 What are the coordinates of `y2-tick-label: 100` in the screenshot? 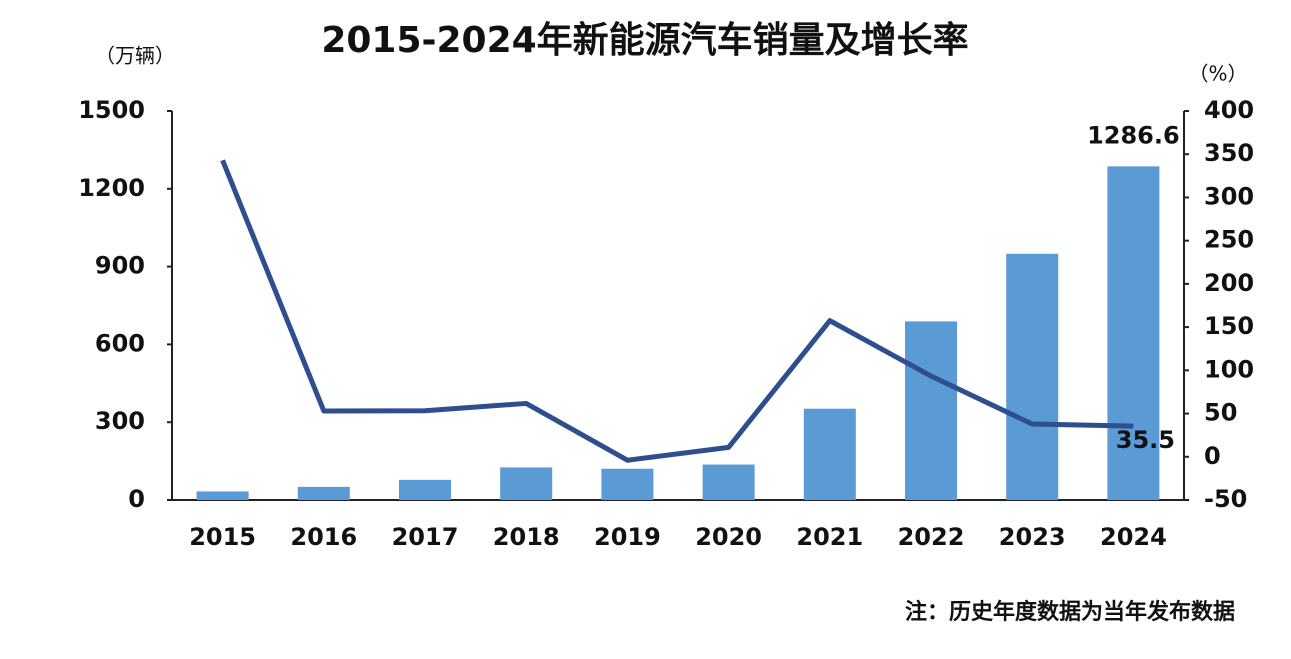 It's located at (1229, 369).